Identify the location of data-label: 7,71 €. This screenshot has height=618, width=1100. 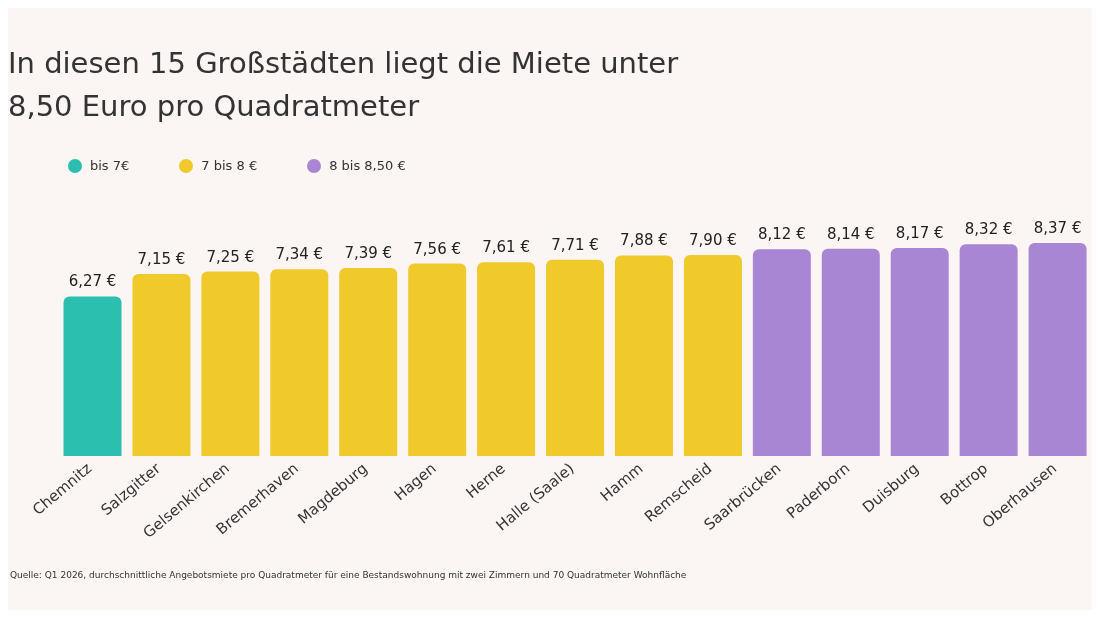
(575, 244).